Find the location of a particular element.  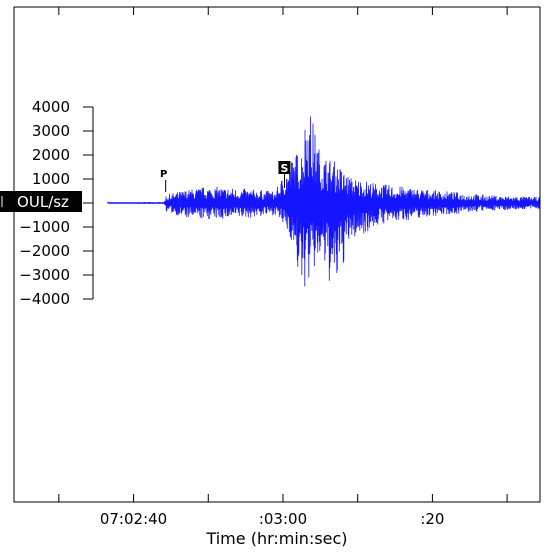

phase-pick-s: S is located at coordinates (284, 174).